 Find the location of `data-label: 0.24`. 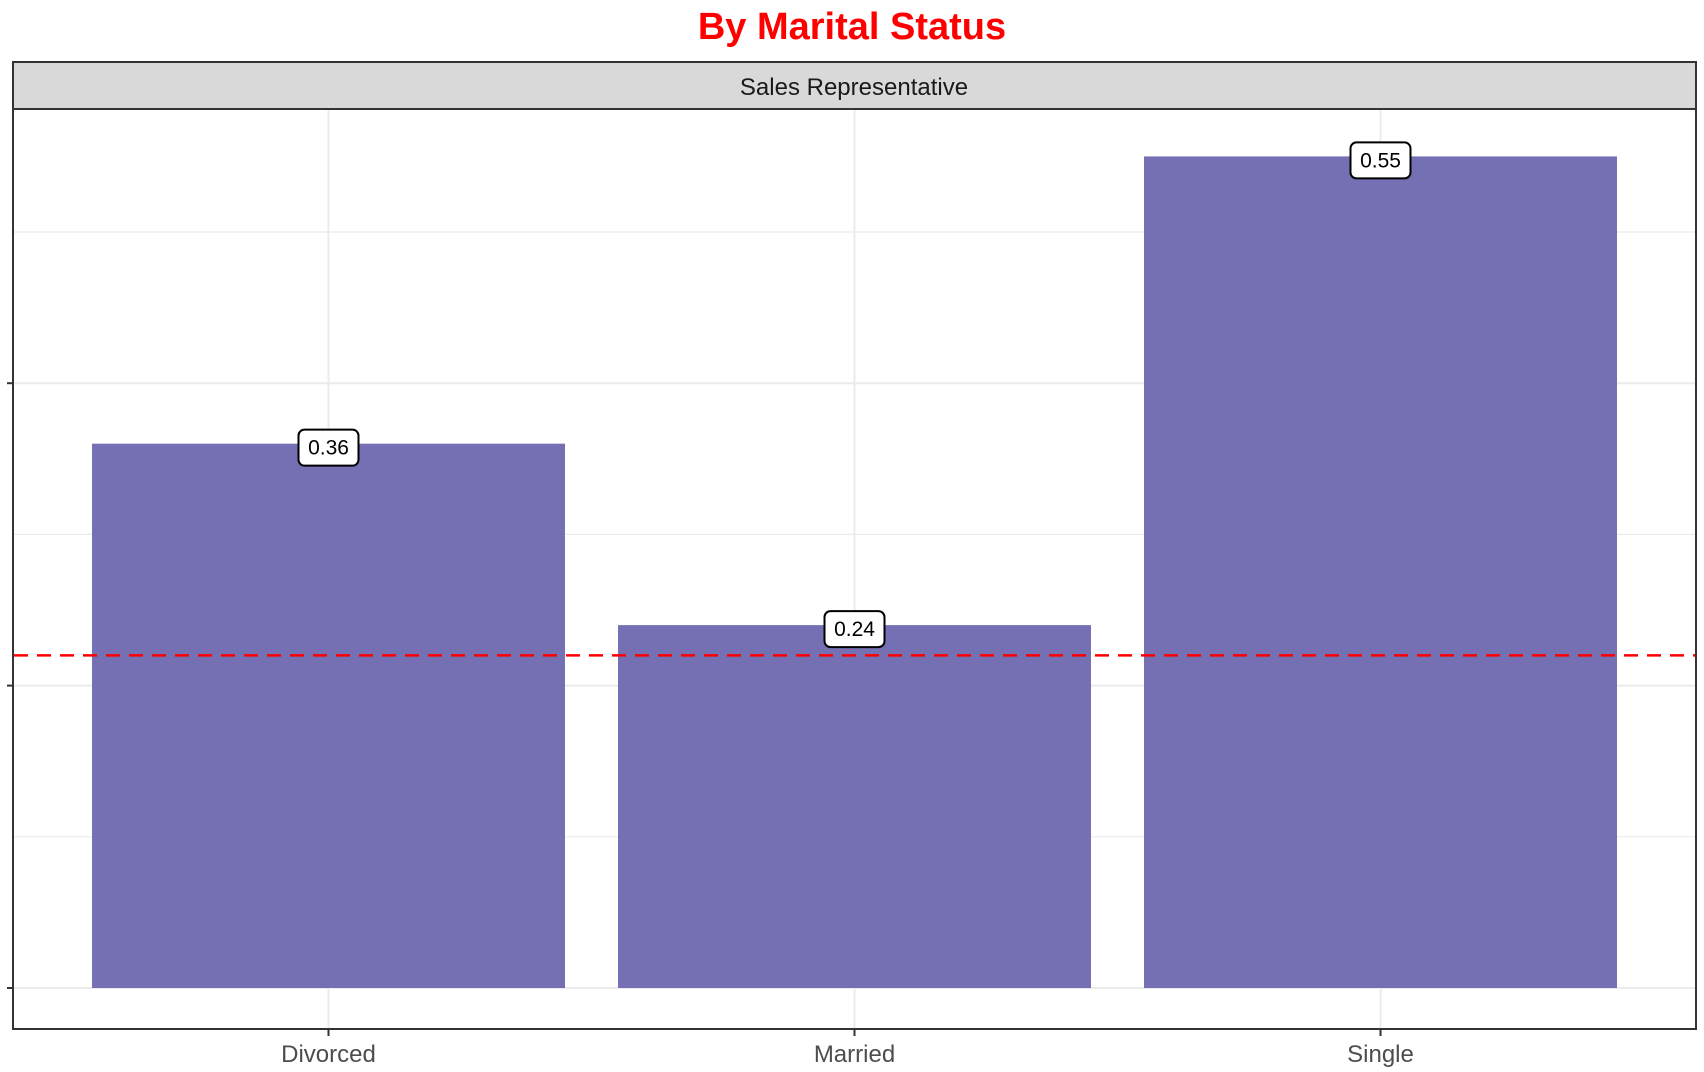

data-label: 0.24 is located at coordinates (854, 629).